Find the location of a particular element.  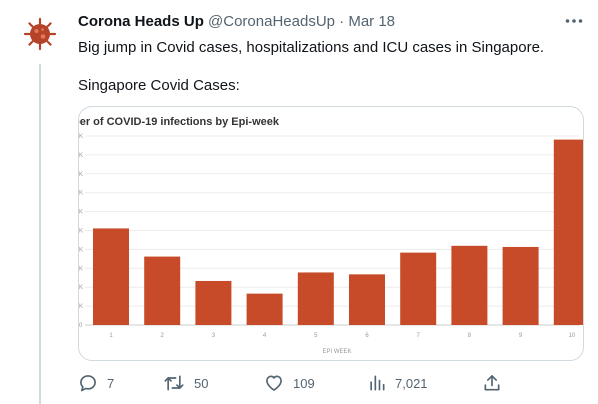

tweet-actions: 7 50 109 7,021 is located at coordinates (293, 383).